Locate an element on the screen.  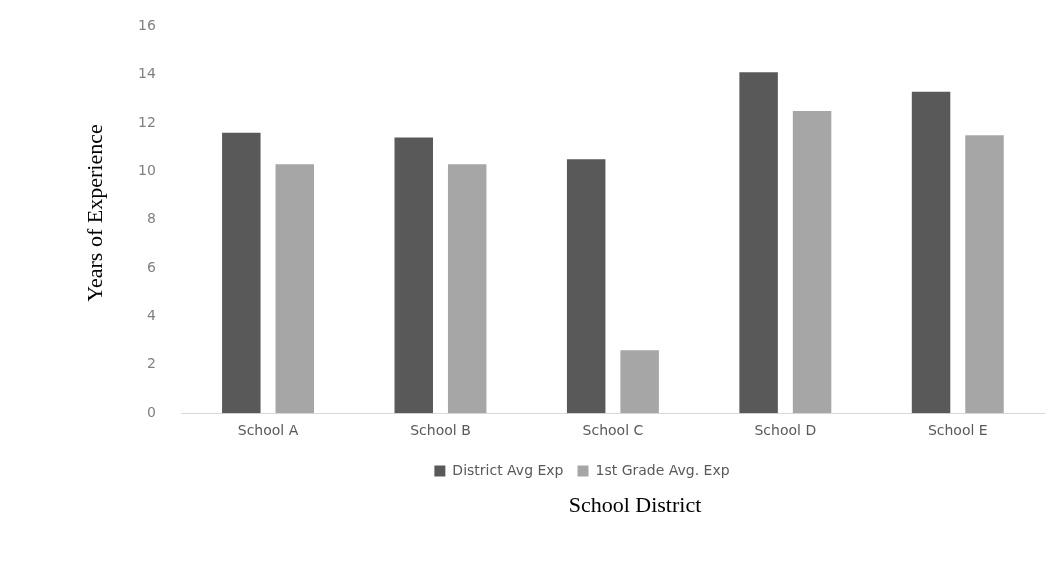
x-axis-title: School District is located at coordinates (635, 505).